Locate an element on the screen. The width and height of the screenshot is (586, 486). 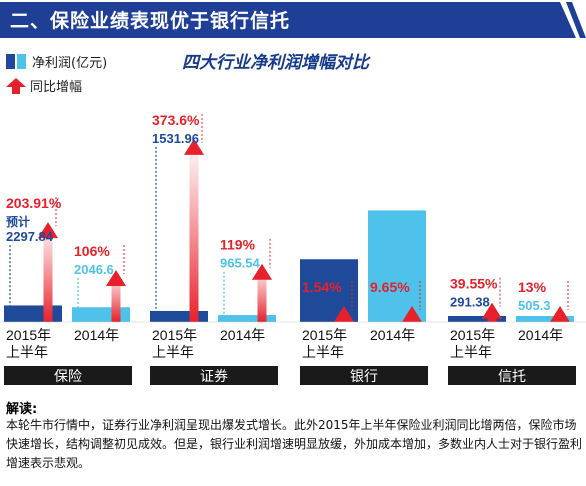
growth-label-信托-1: 13% is located at coordinates (532, 287).